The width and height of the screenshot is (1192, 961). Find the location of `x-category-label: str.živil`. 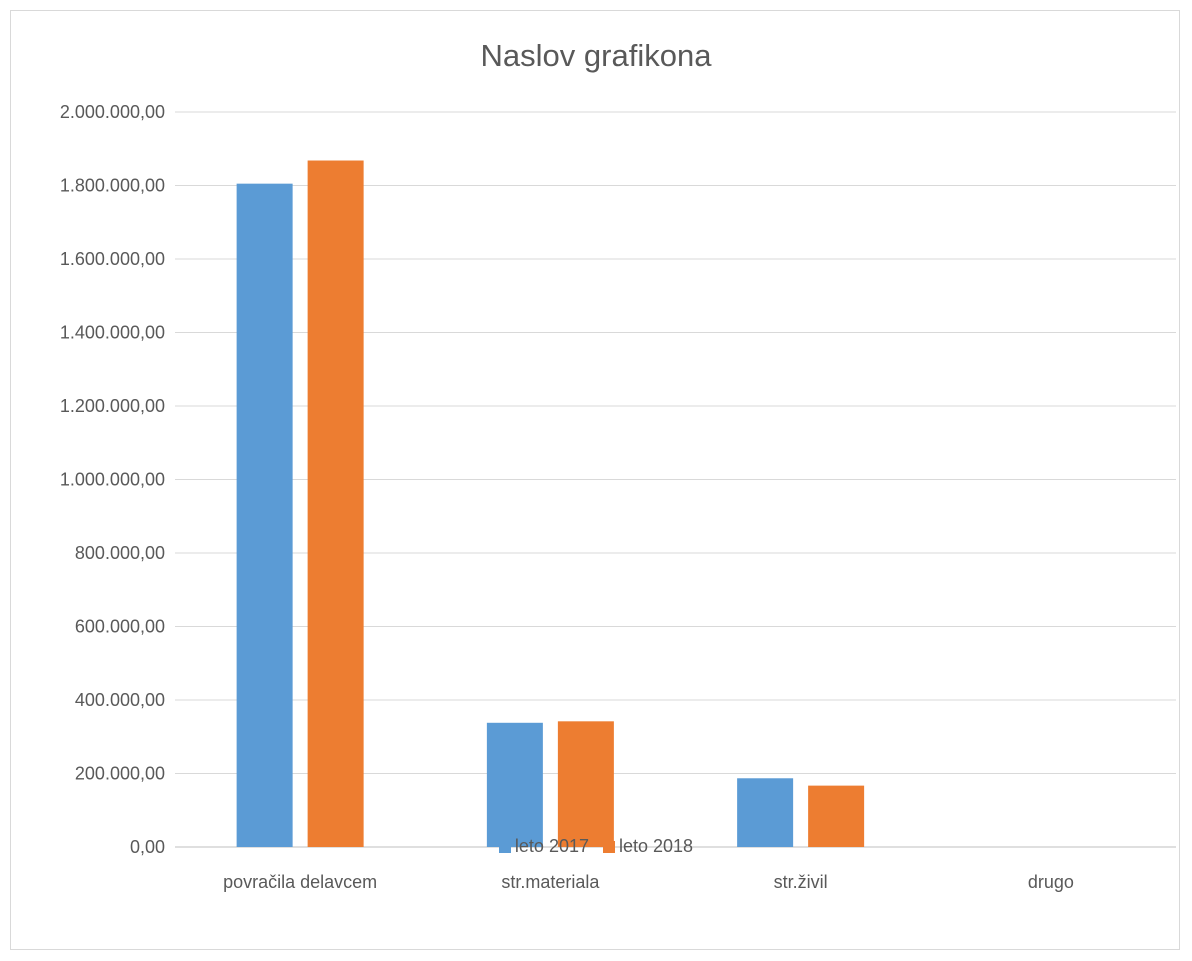

x-category-label: str.živil is located at coordinates (801, 882).